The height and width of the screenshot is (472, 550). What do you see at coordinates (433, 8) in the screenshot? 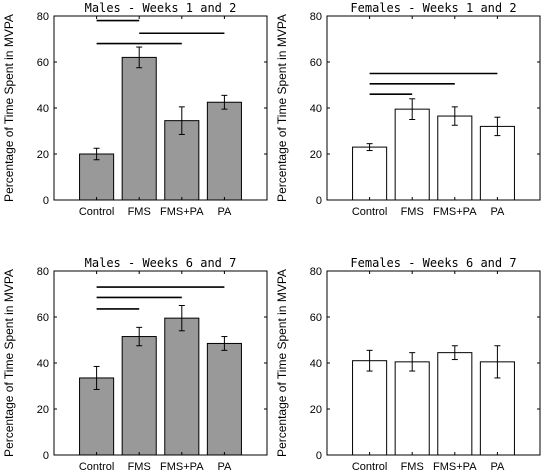
I see `chart-title: Females - Weeks 1 and 2` at bounding box center [433, 8].